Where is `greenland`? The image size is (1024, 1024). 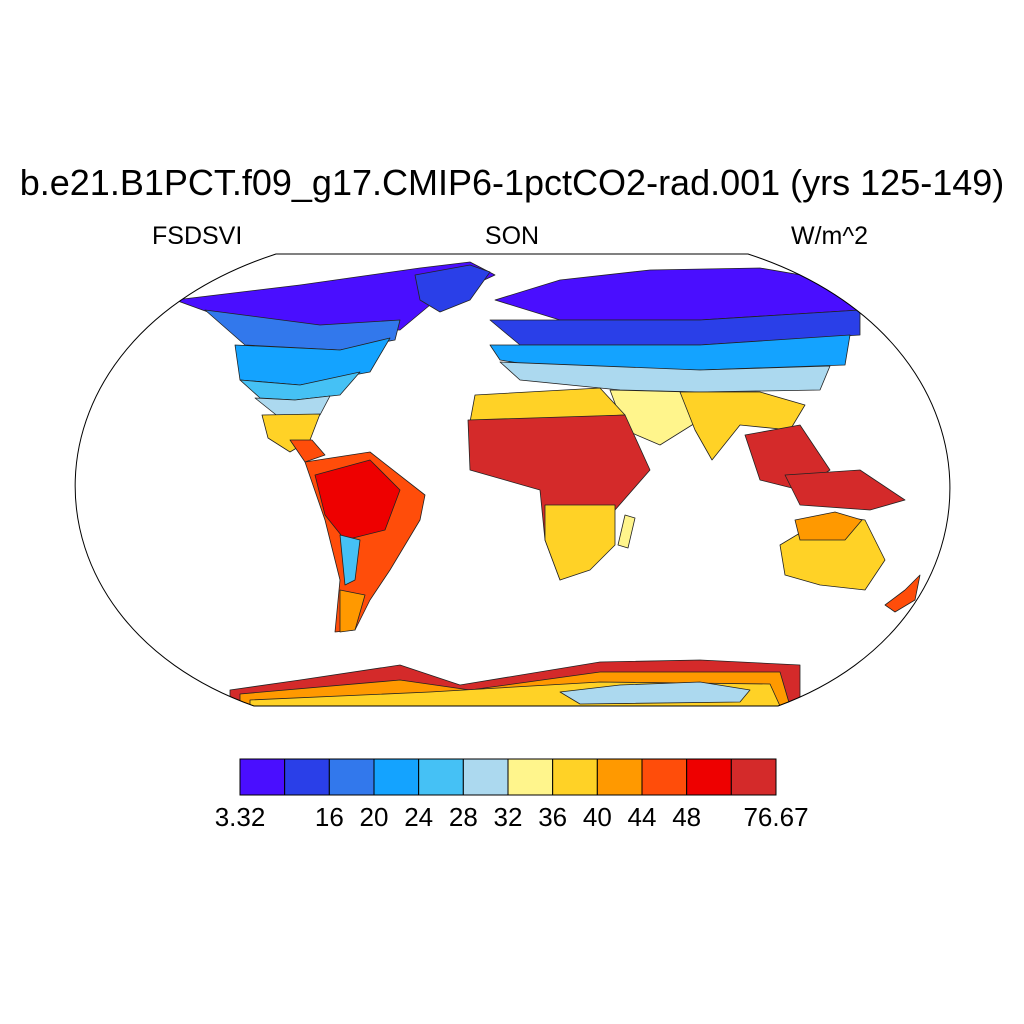 greenland is located at coordinates (452, 288).